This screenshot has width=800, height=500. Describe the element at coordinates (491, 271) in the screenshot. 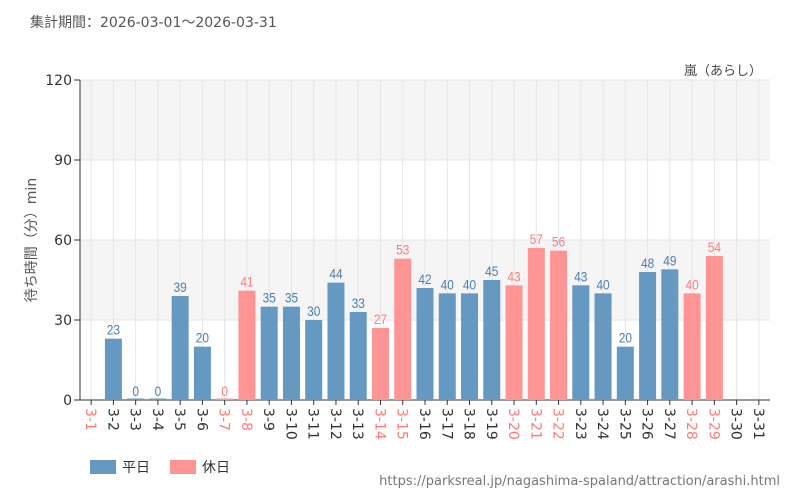

I see `bar-value-label: 45` at that location.